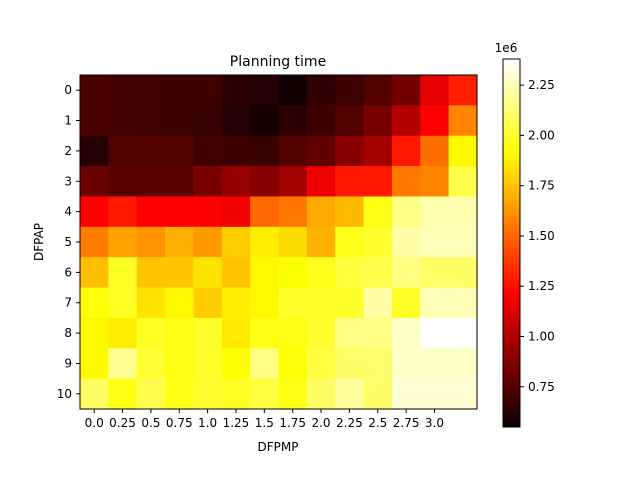 The image size is (640, 480). I want to click on y-tick-label: 1, so click(68, 121).